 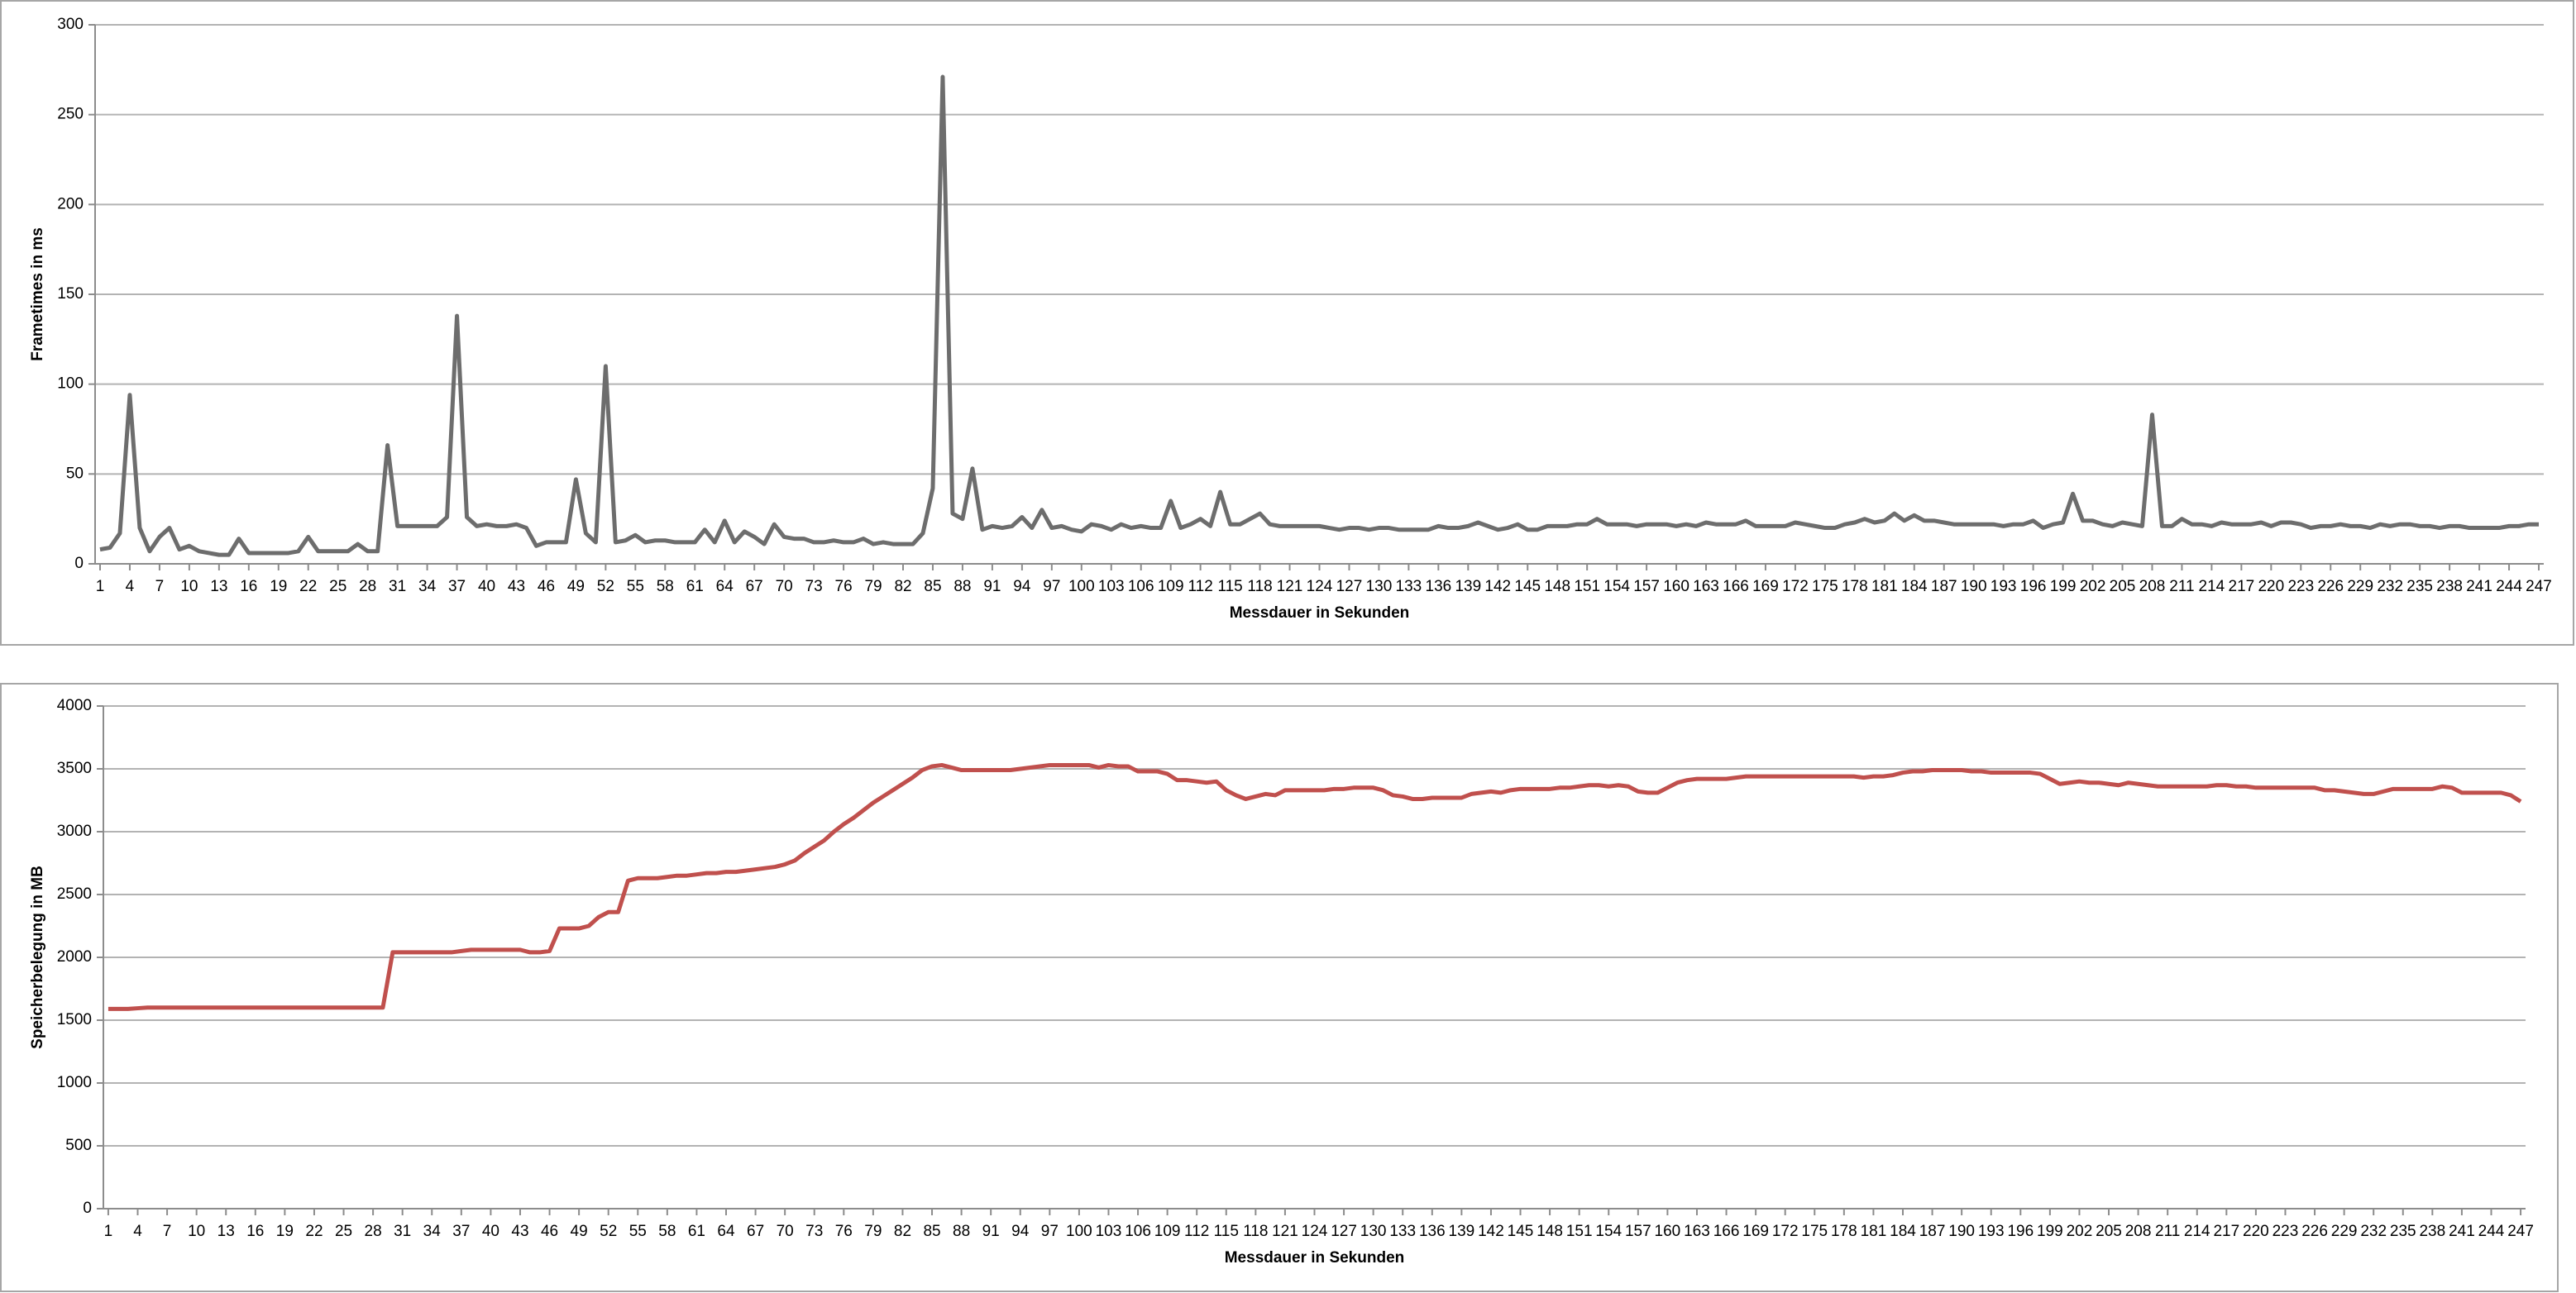 I want to click on x-tick-label: 61, so click(x=696, y=1231).